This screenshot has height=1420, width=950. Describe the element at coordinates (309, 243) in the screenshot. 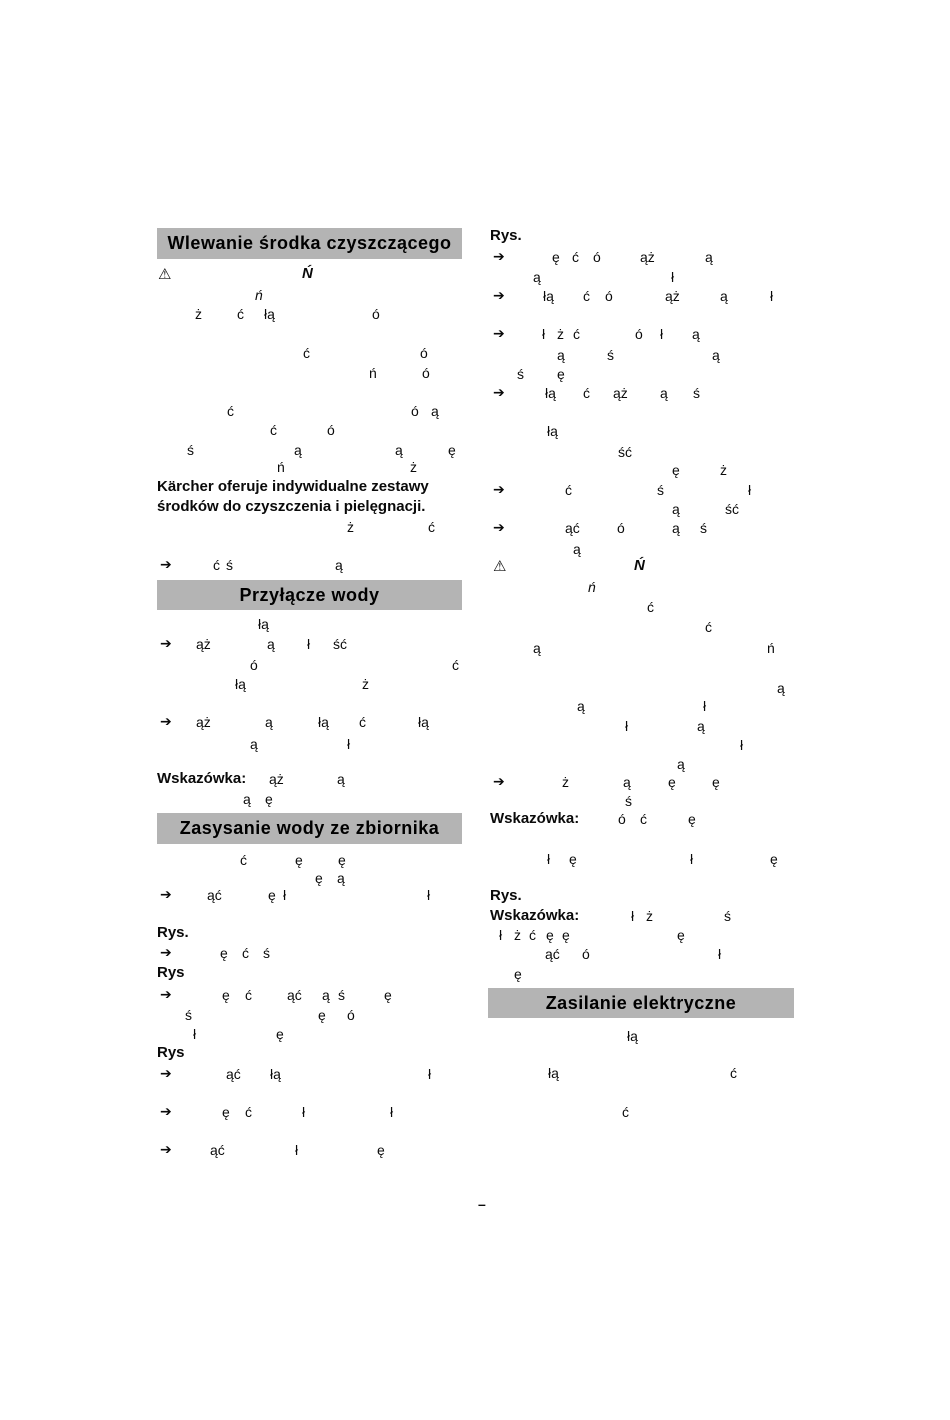

I see `section-header-wlewanie-srodka-czyszczacego: Wlewanie środka czyszczącego` at that location.